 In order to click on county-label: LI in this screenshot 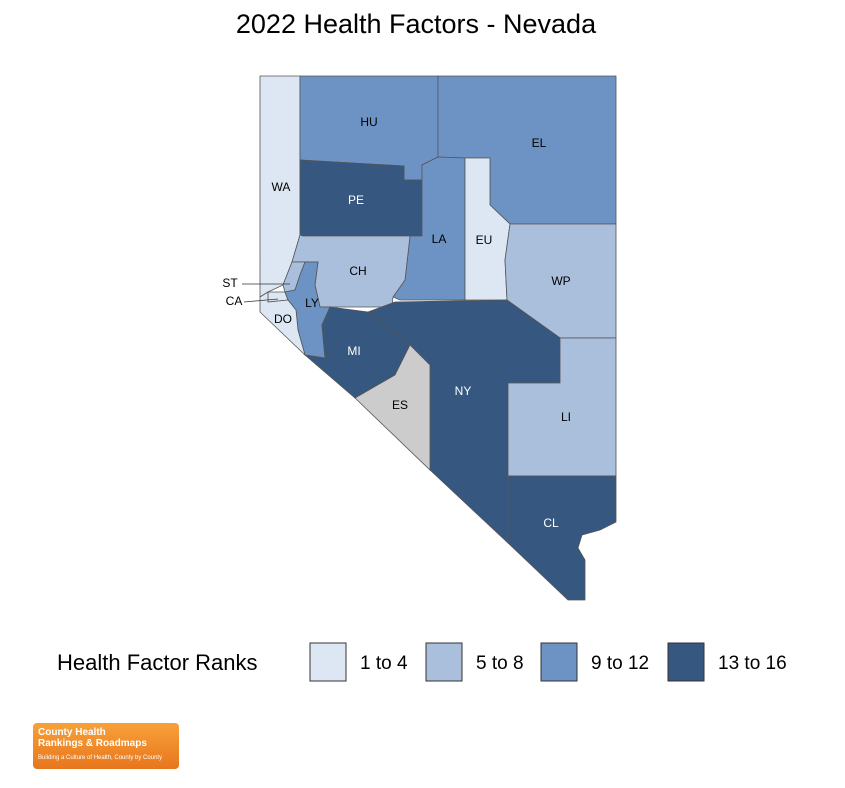, I will do `click(566, 417)`.